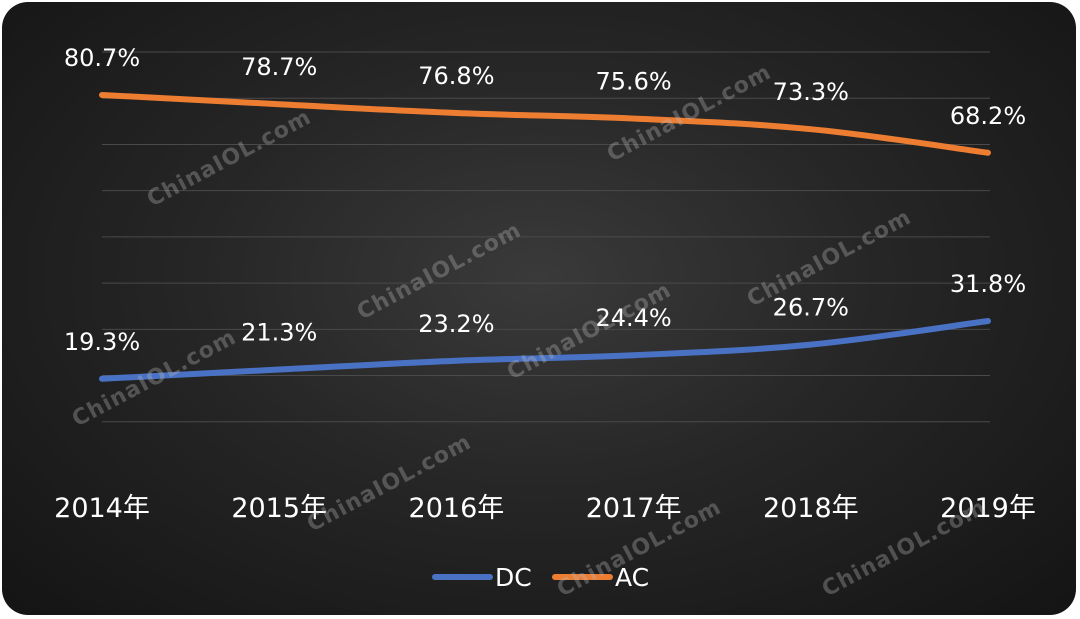  What do you see at coordinates (279, 333) in the screenshot?
I see `data-label-dc: 21.3%` at bounding box center [279, 333].